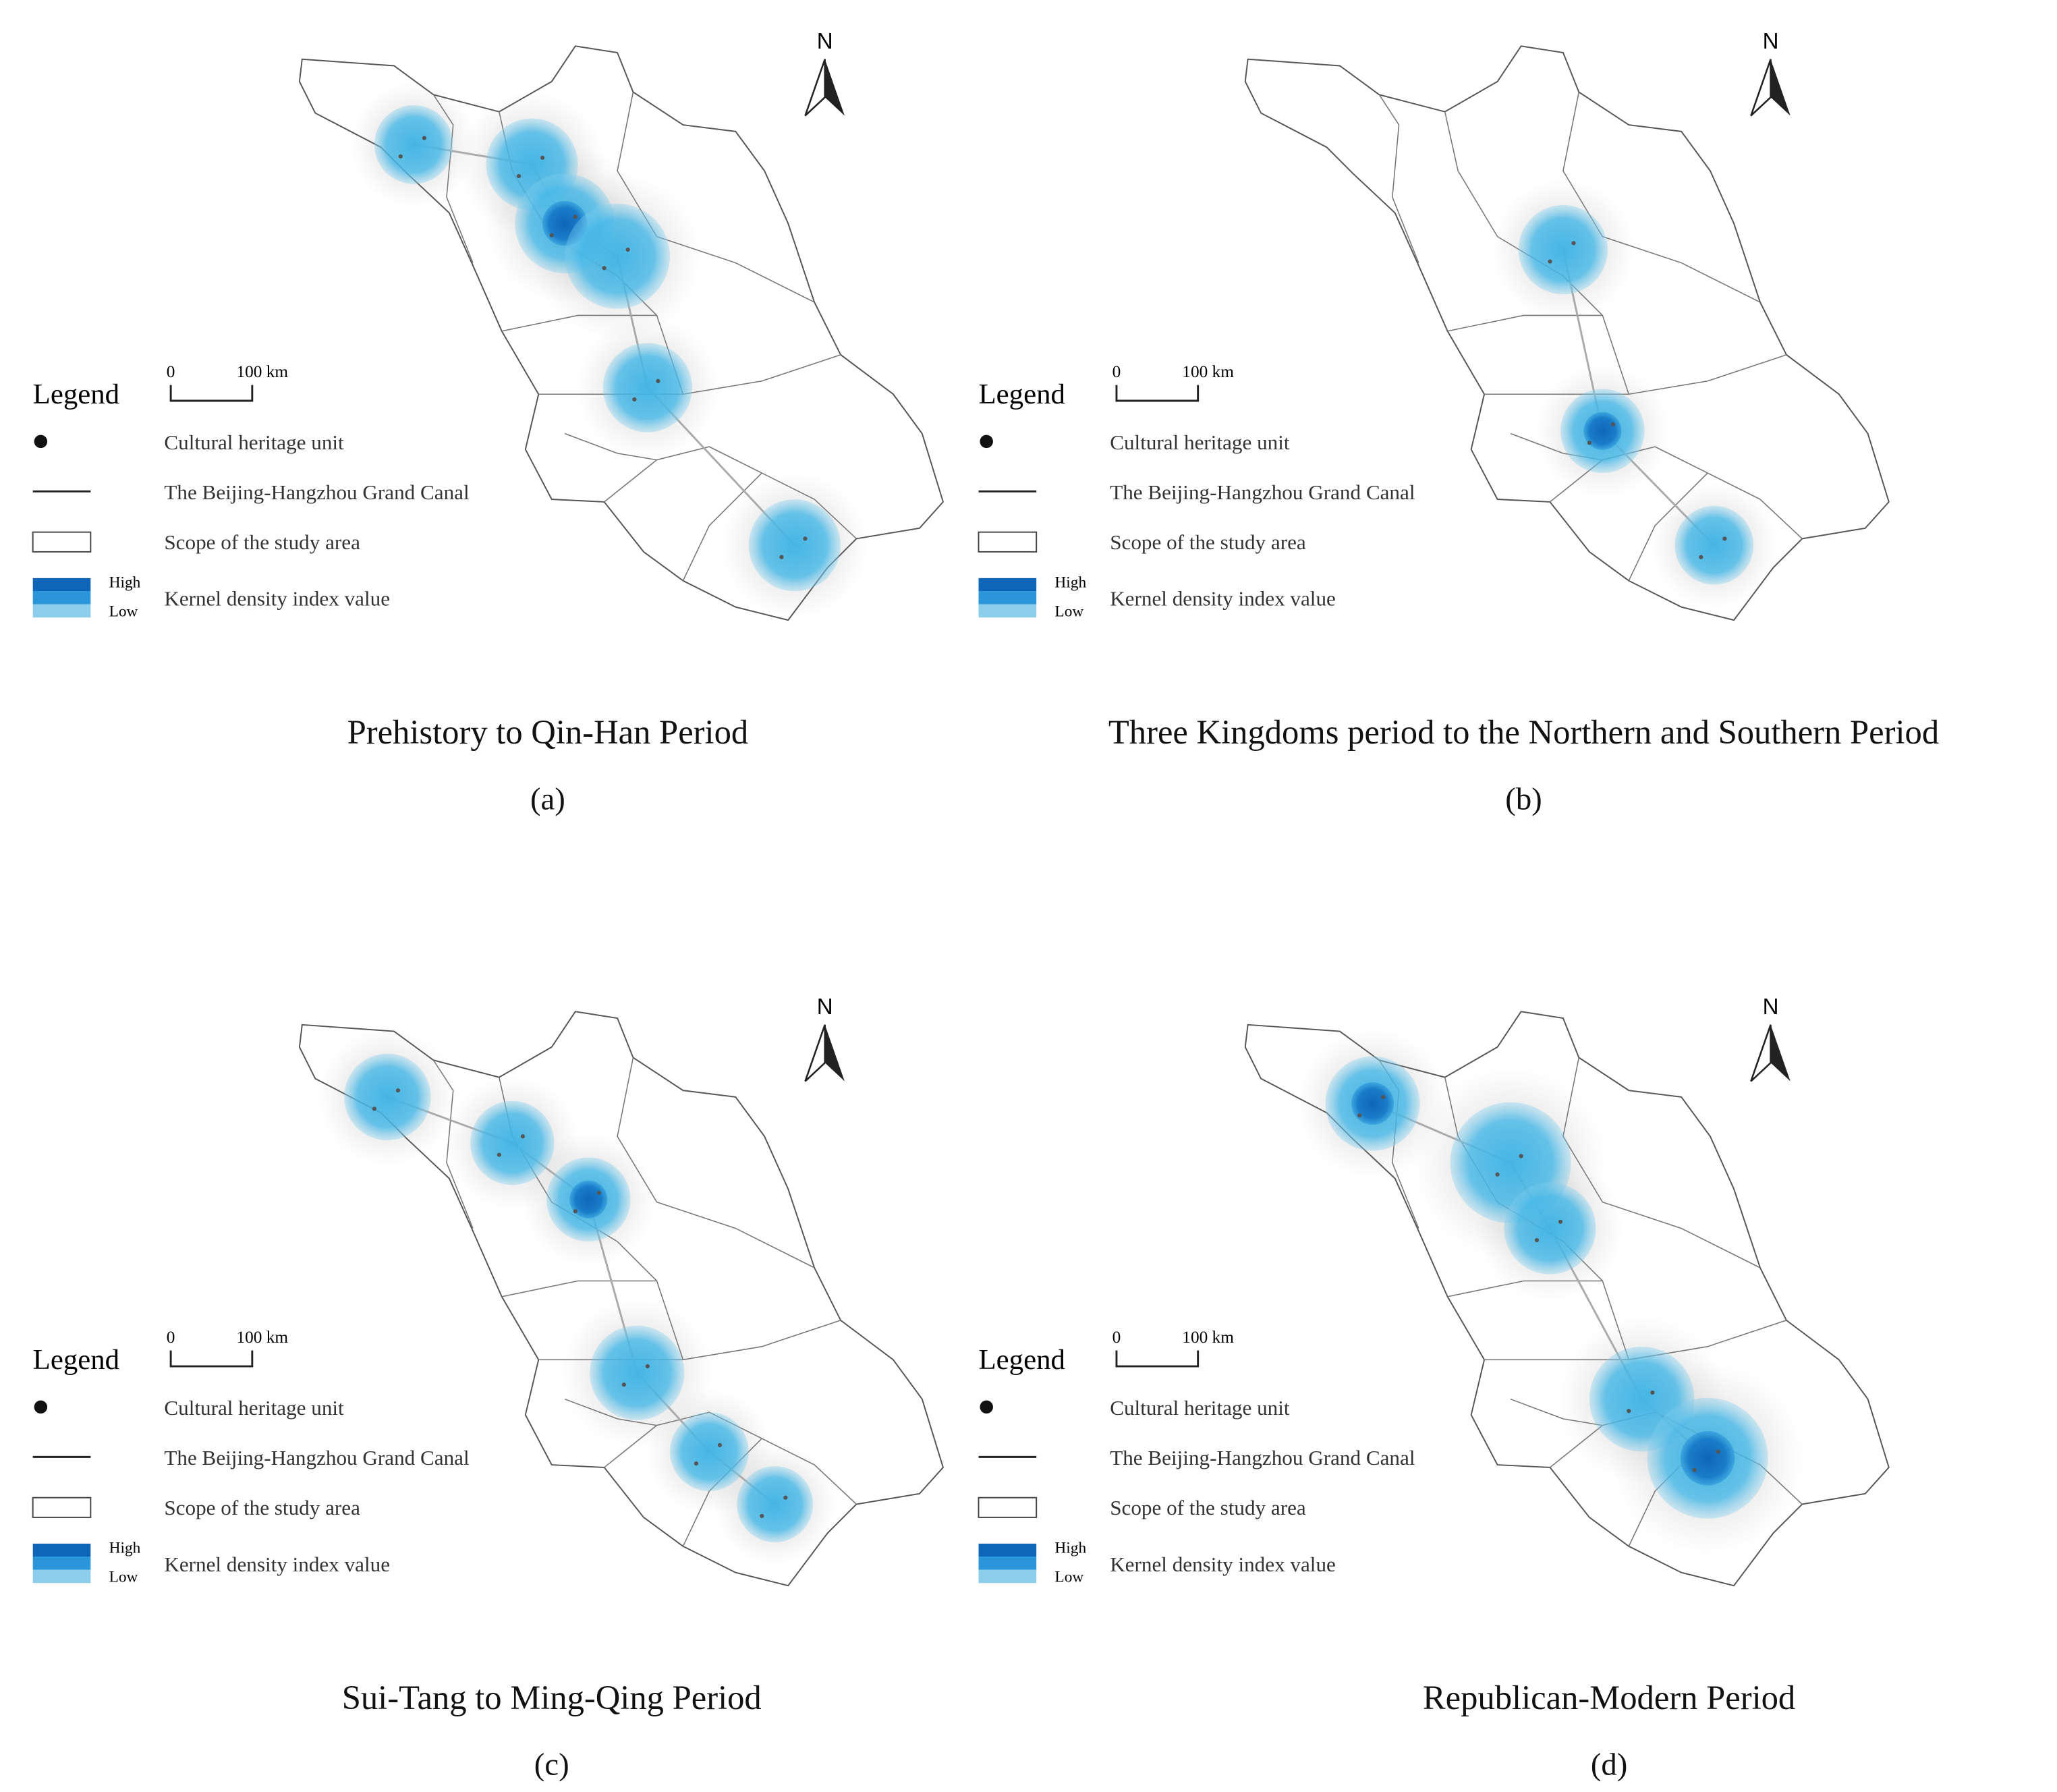 The image size is (2057, 1792). Describe the element at coordinates (548, 732) in the screenshot. I see `panel-title: Prehistory to Qin-Han Period` at that location.